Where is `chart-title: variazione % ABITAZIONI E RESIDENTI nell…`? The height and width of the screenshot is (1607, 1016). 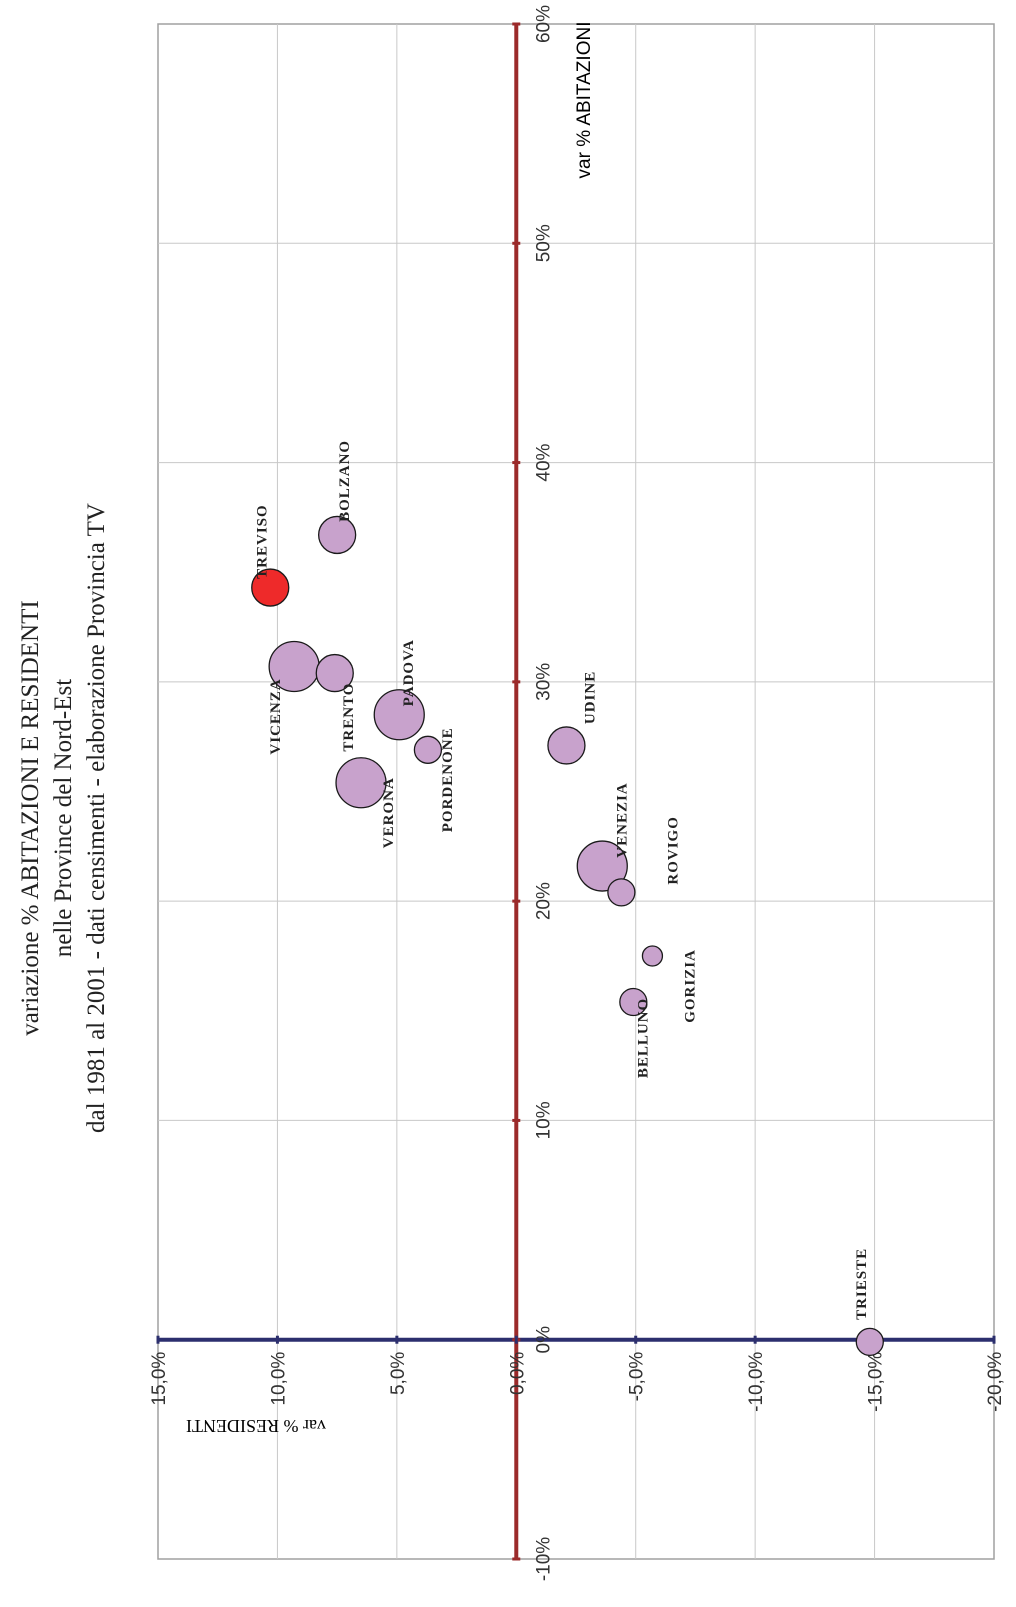 chart-title: variazione % ABITAZIONI E RESIDENTI nell… is located at coordinates (63, 818).